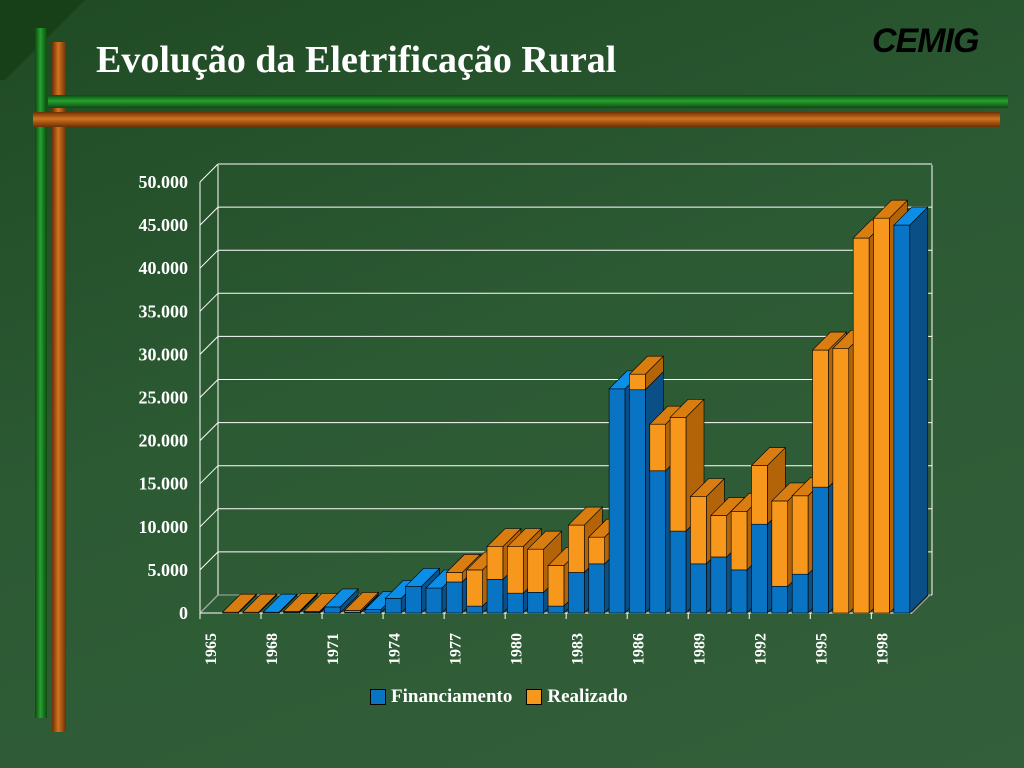 This screenshot has height=768, width=1024. What do you see at coordinates (41, 373) in the screenshot?
I see `decorative-vertical-green-bar` at bounding box center [41, 373].